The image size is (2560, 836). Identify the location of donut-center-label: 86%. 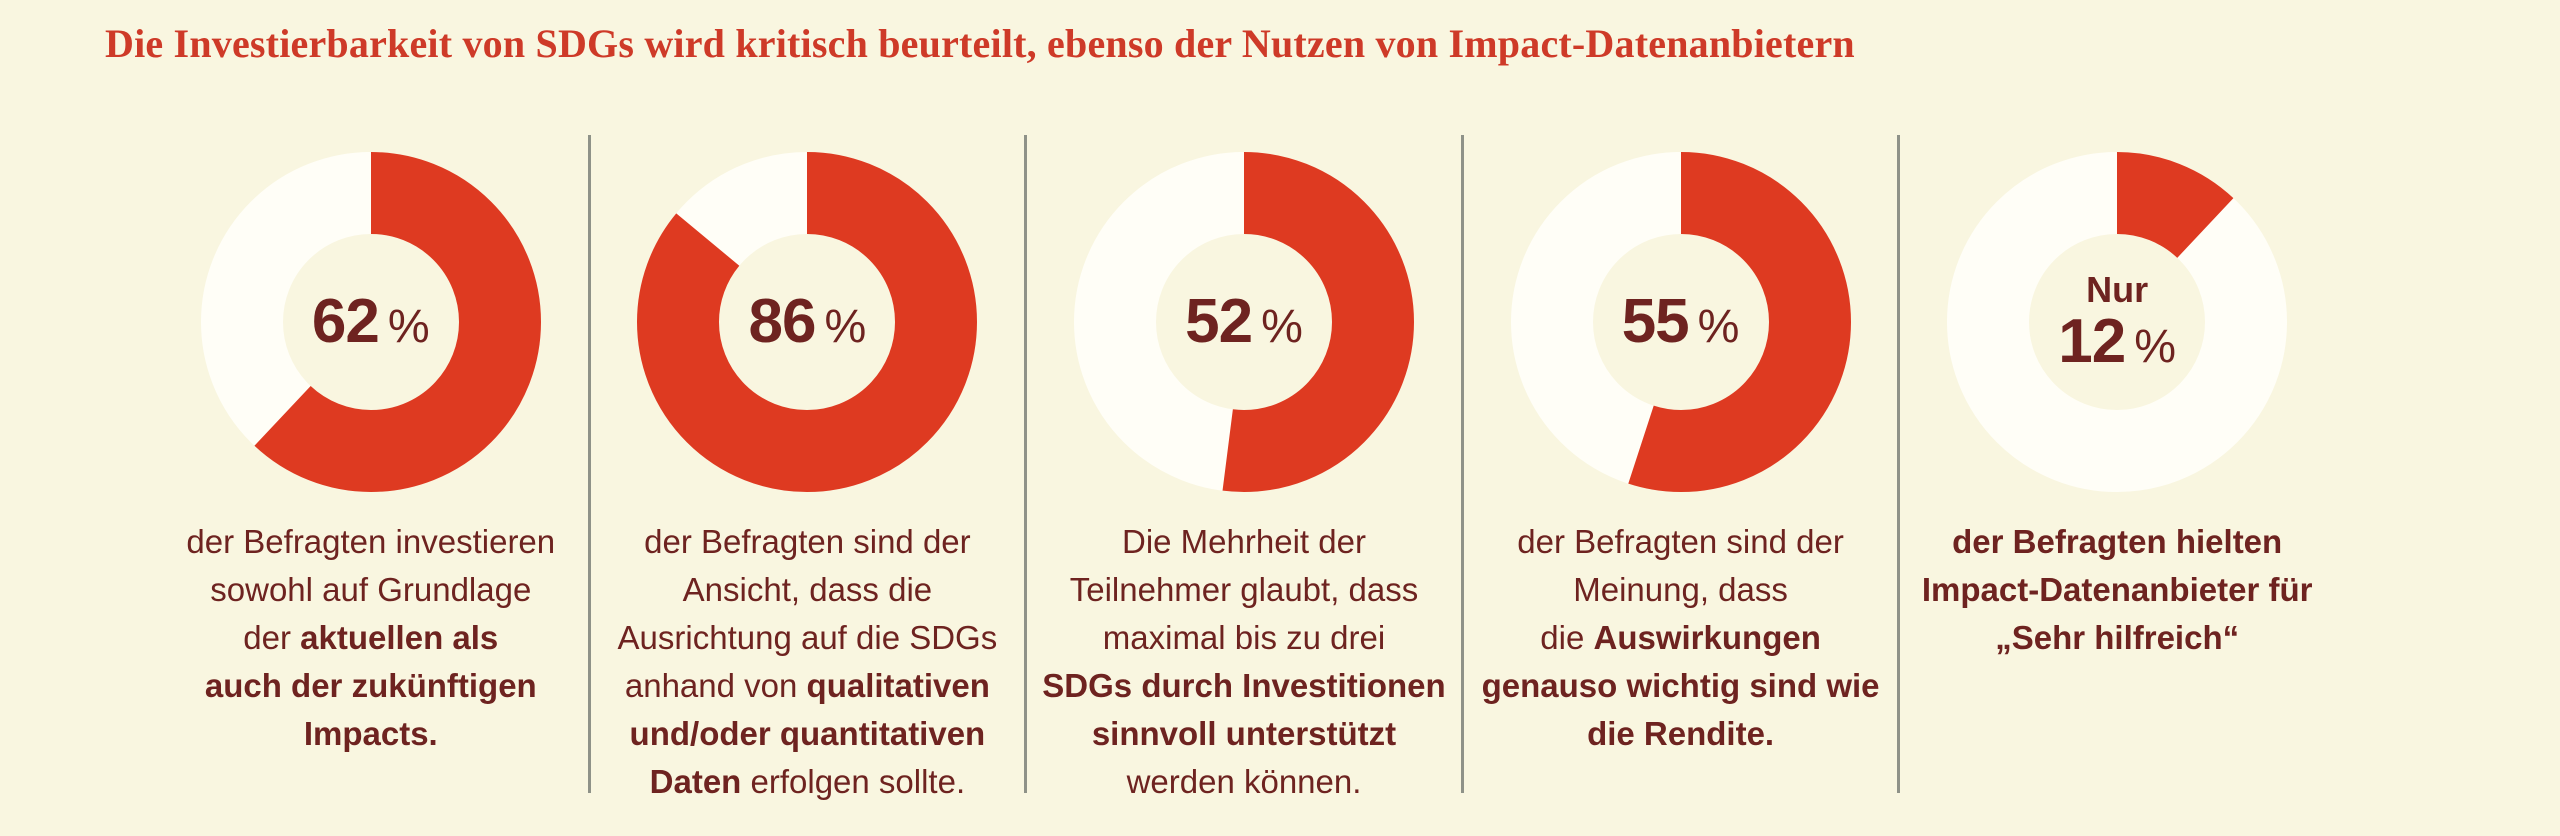
(807, 322).